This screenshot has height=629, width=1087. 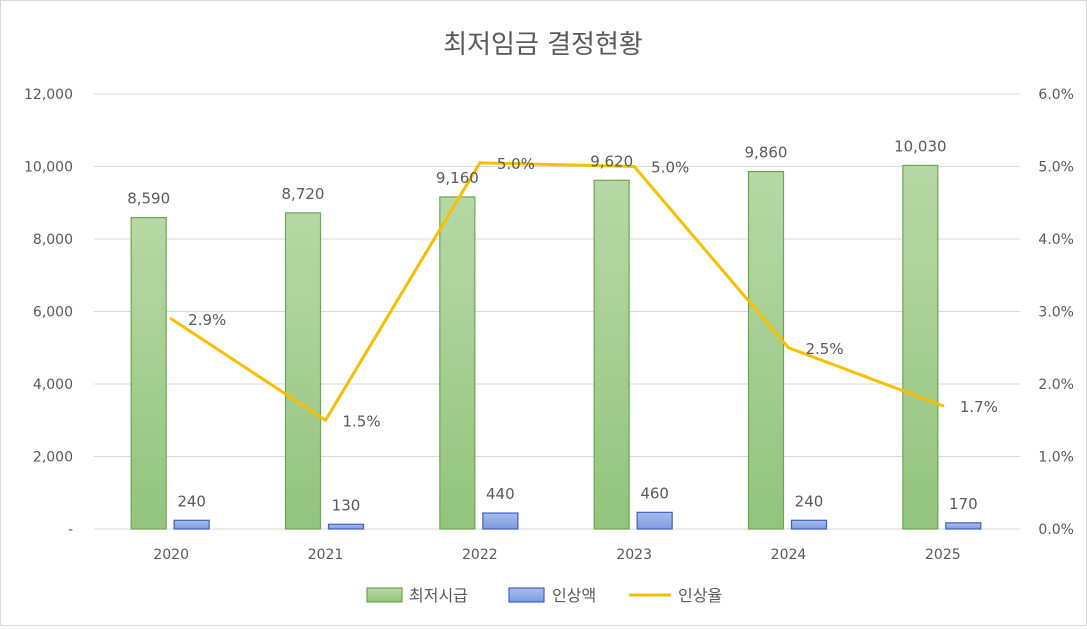 I want to click on data-label-minimum-wage: 9,620, so click(x=611, y=161).